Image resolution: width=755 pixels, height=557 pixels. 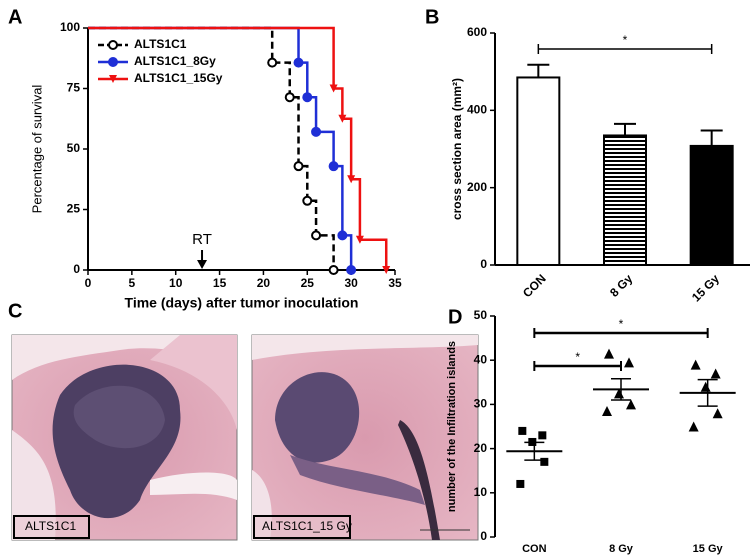 I want to click on image-caption: ALTS1C1, so click(x=50, y=526).